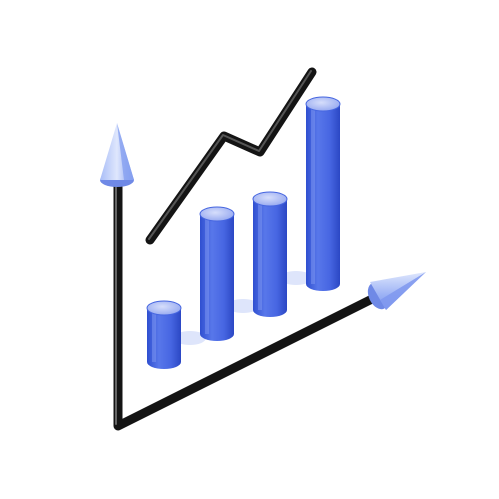  I want to click on bar-shadows, so click(243, 308).